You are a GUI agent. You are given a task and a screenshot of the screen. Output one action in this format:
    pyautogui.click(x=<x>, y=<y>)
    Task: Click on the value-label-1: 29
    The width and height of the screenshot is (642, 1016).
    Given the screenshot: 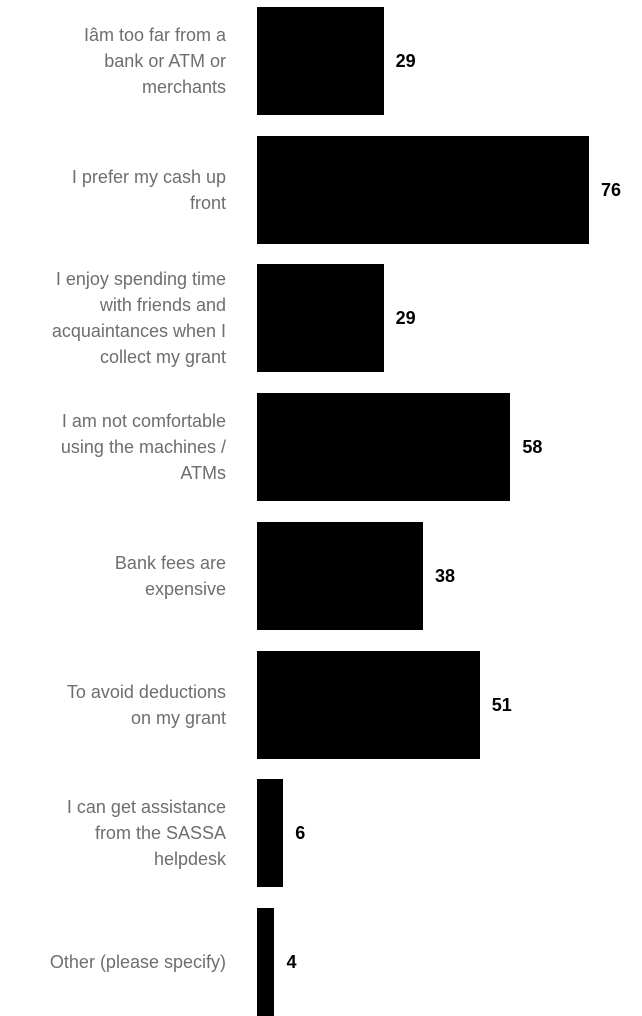 What is the action you would take?
    pyautogui.click(x=405, y=61)
    